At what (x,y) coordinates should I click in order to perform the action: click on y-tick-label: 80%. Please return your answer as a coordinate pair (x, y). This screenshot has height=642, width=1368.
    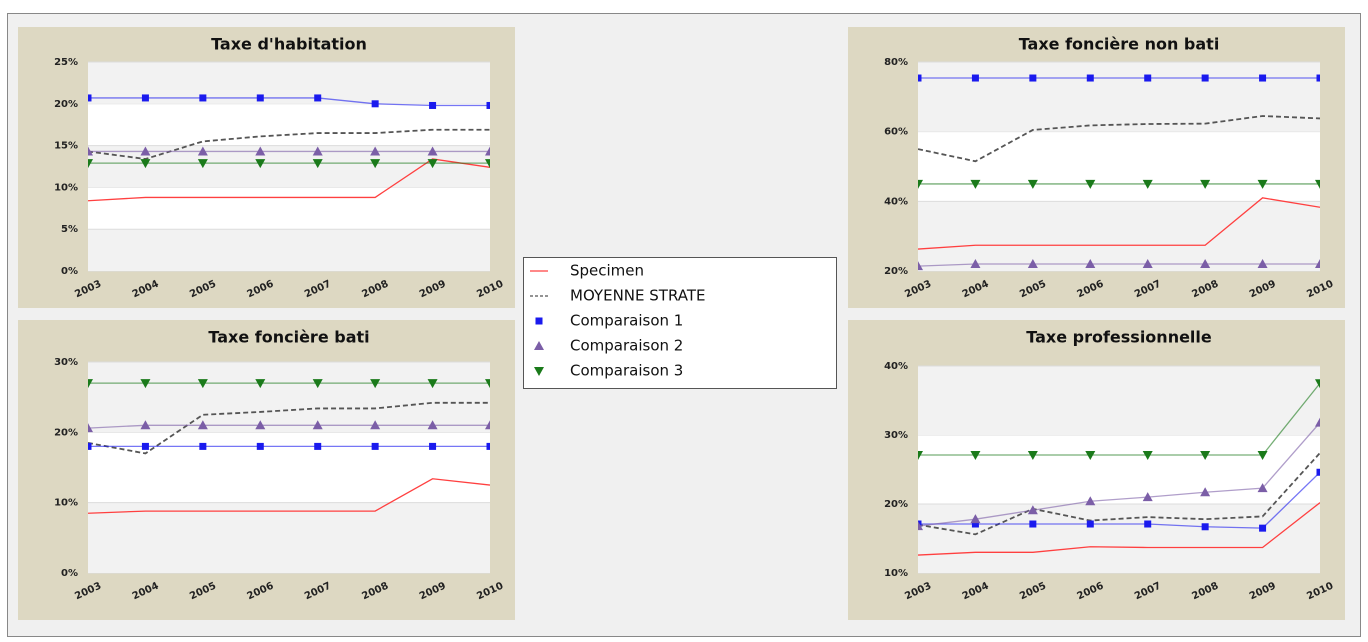
    Looking at the image, I should click on (896, 62).